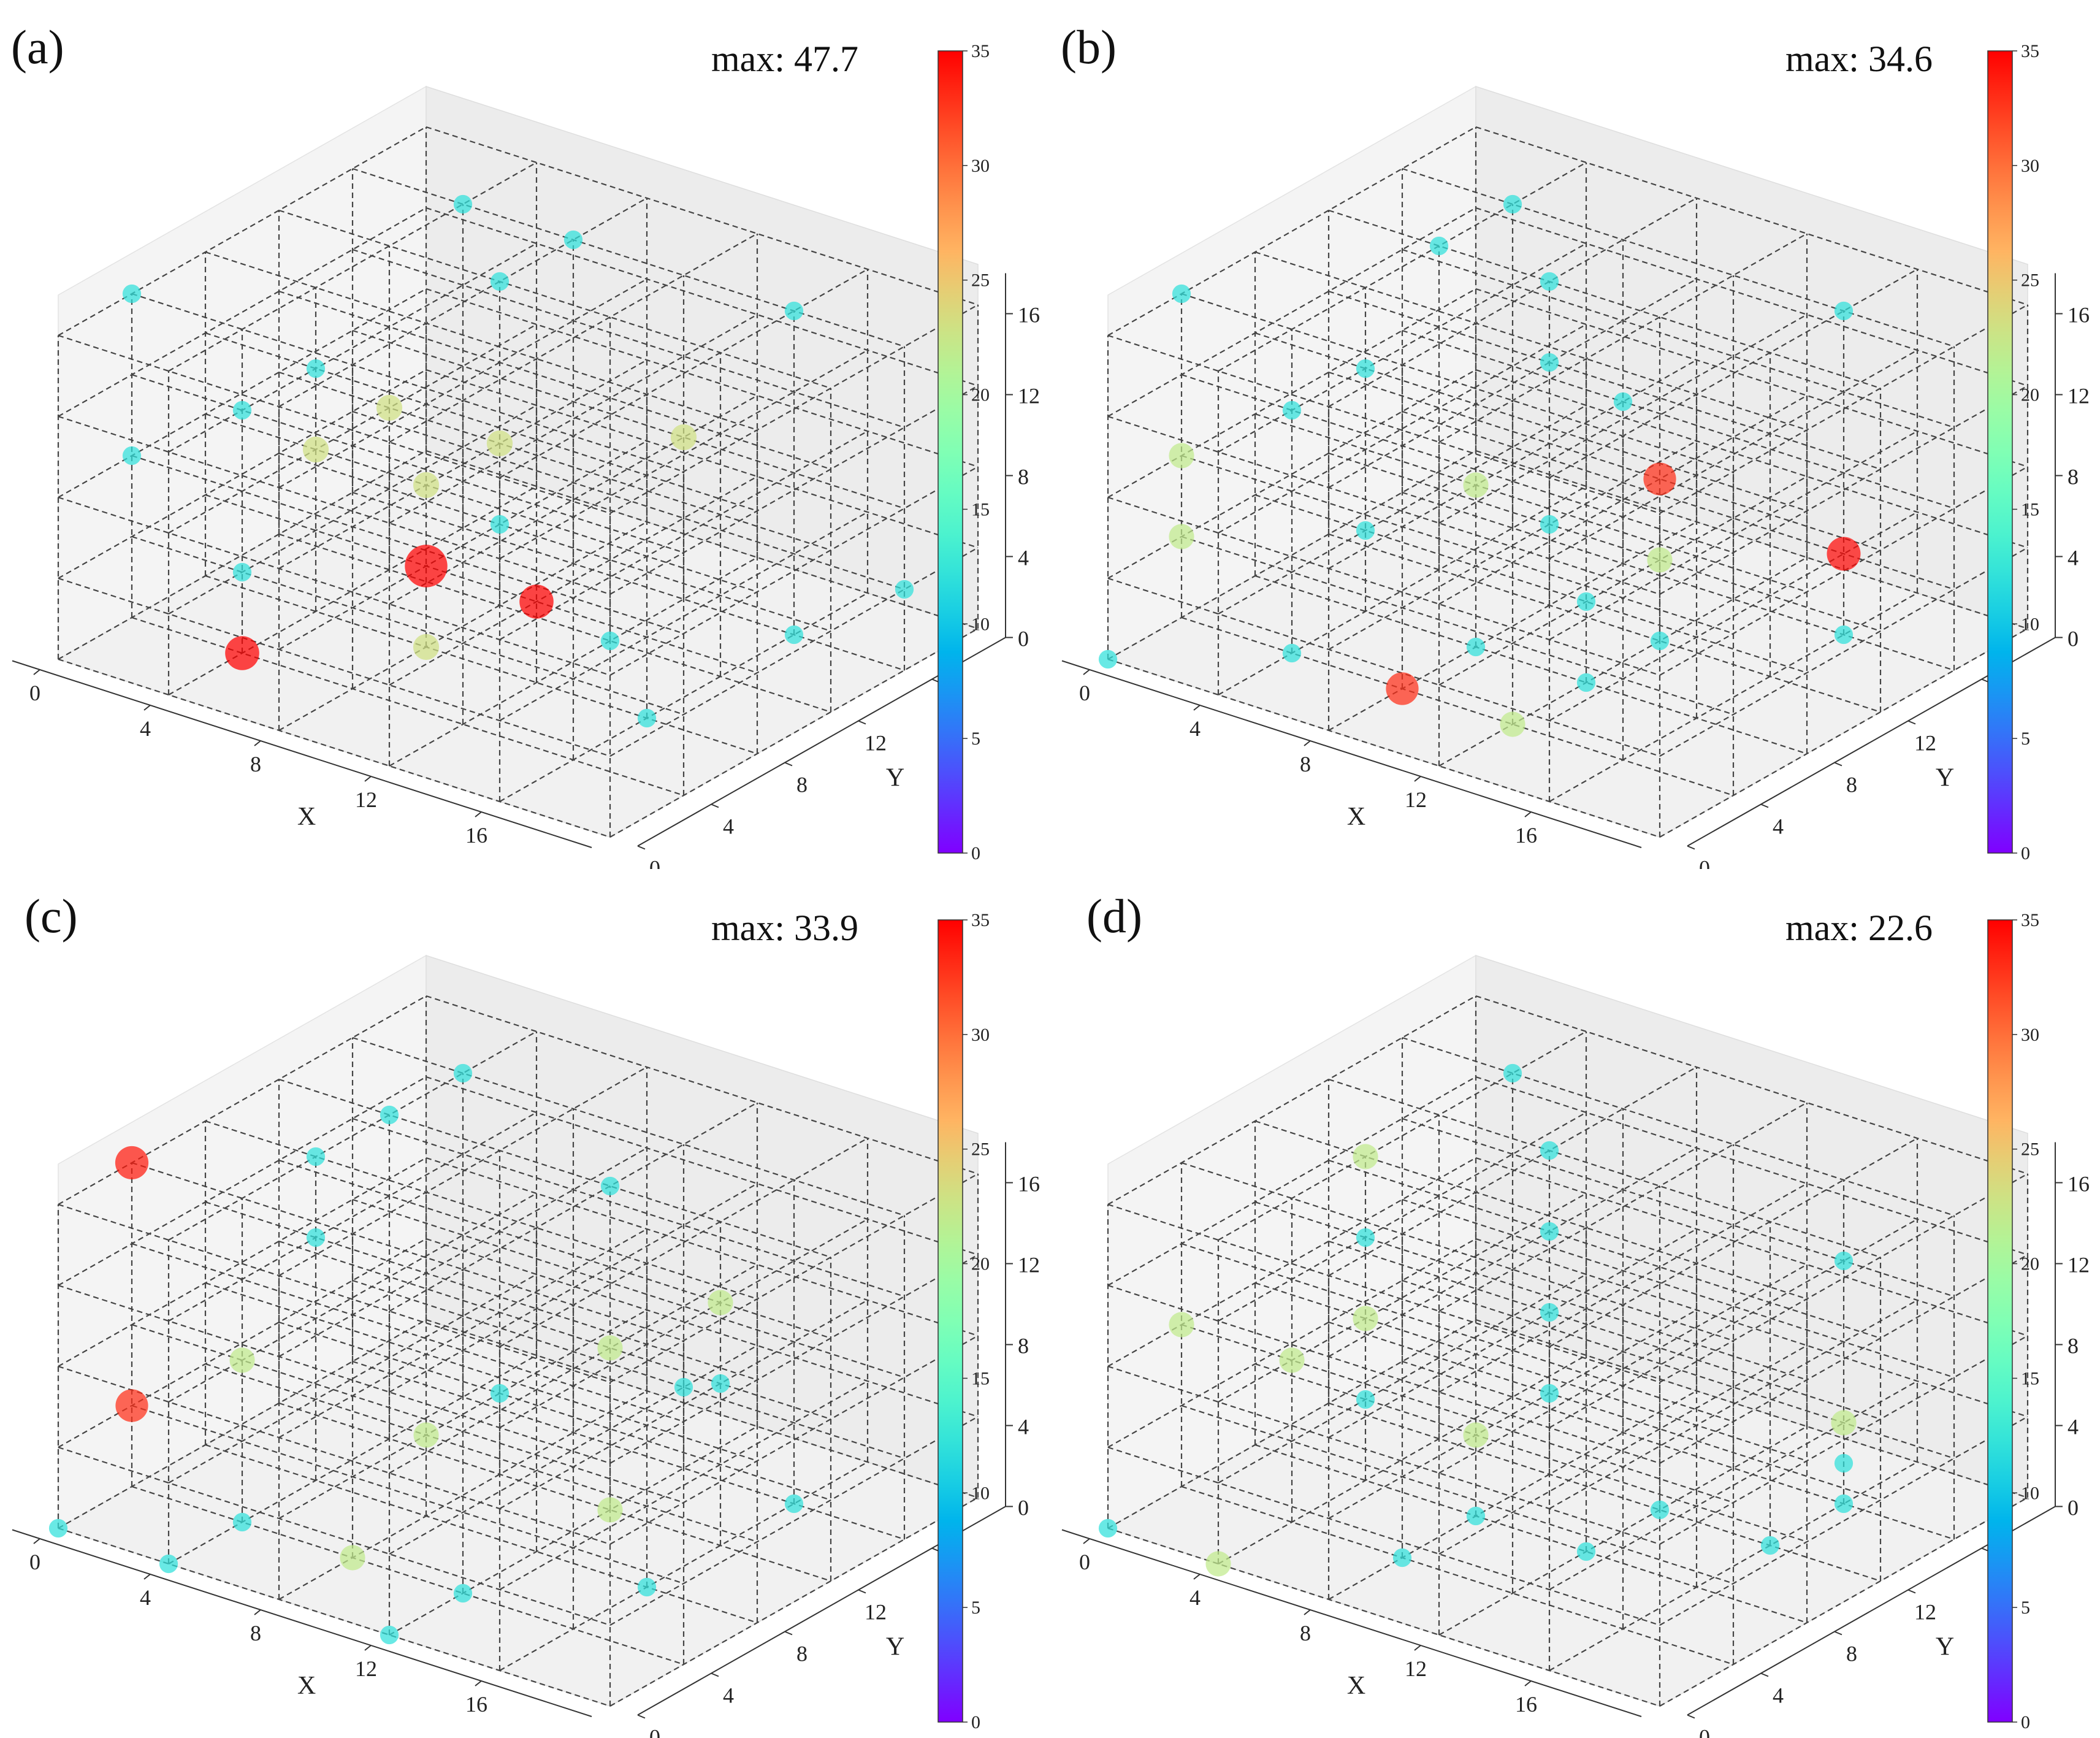 This screenshot has height=1738, width=2100. I want to click on colorbar-tick-label: 5, so click(2026, 739).